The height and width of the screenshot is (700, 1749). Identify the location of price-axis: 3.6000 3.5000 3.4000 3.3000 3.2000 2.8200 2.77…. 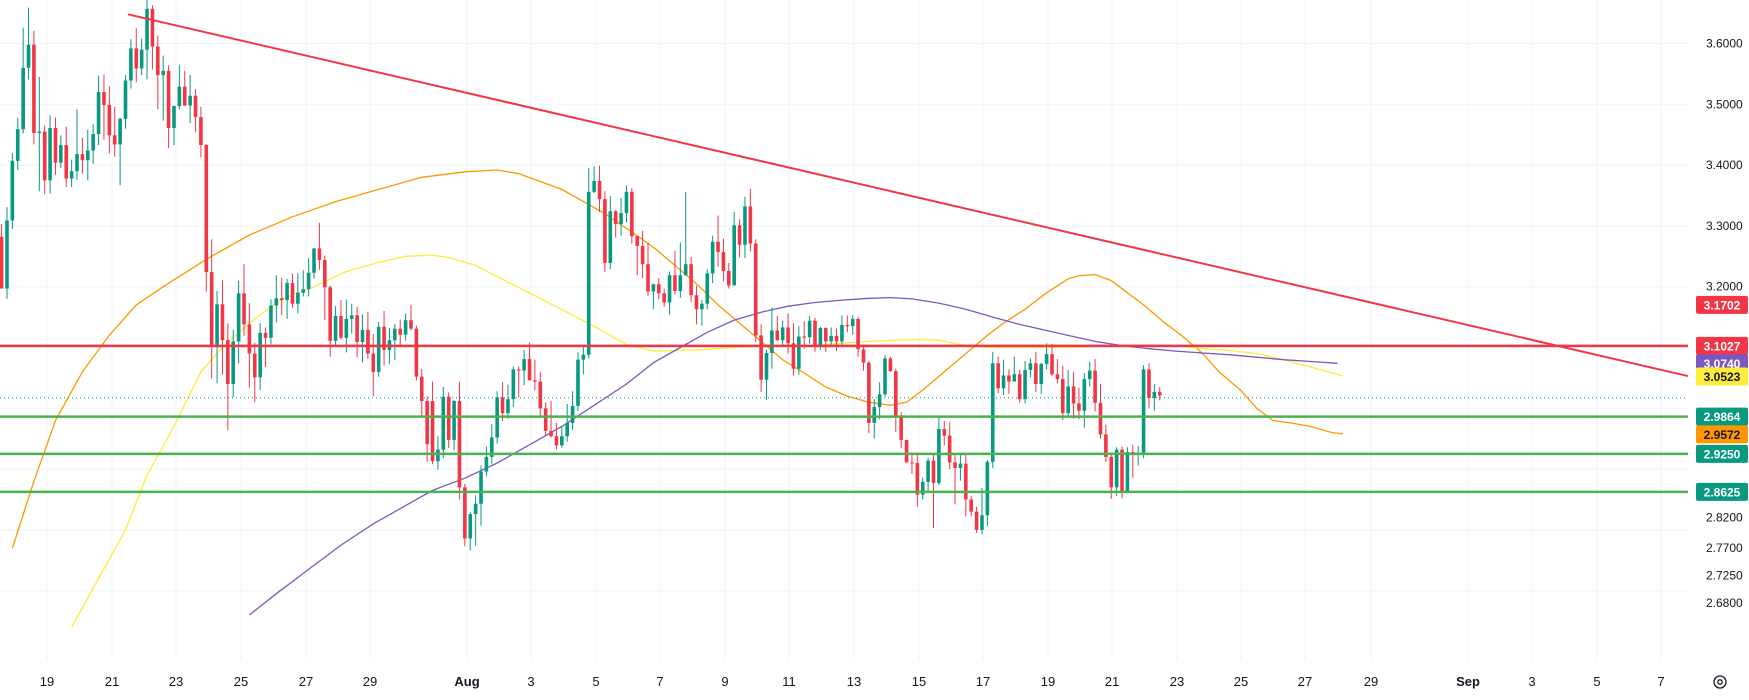
(1724, 323).